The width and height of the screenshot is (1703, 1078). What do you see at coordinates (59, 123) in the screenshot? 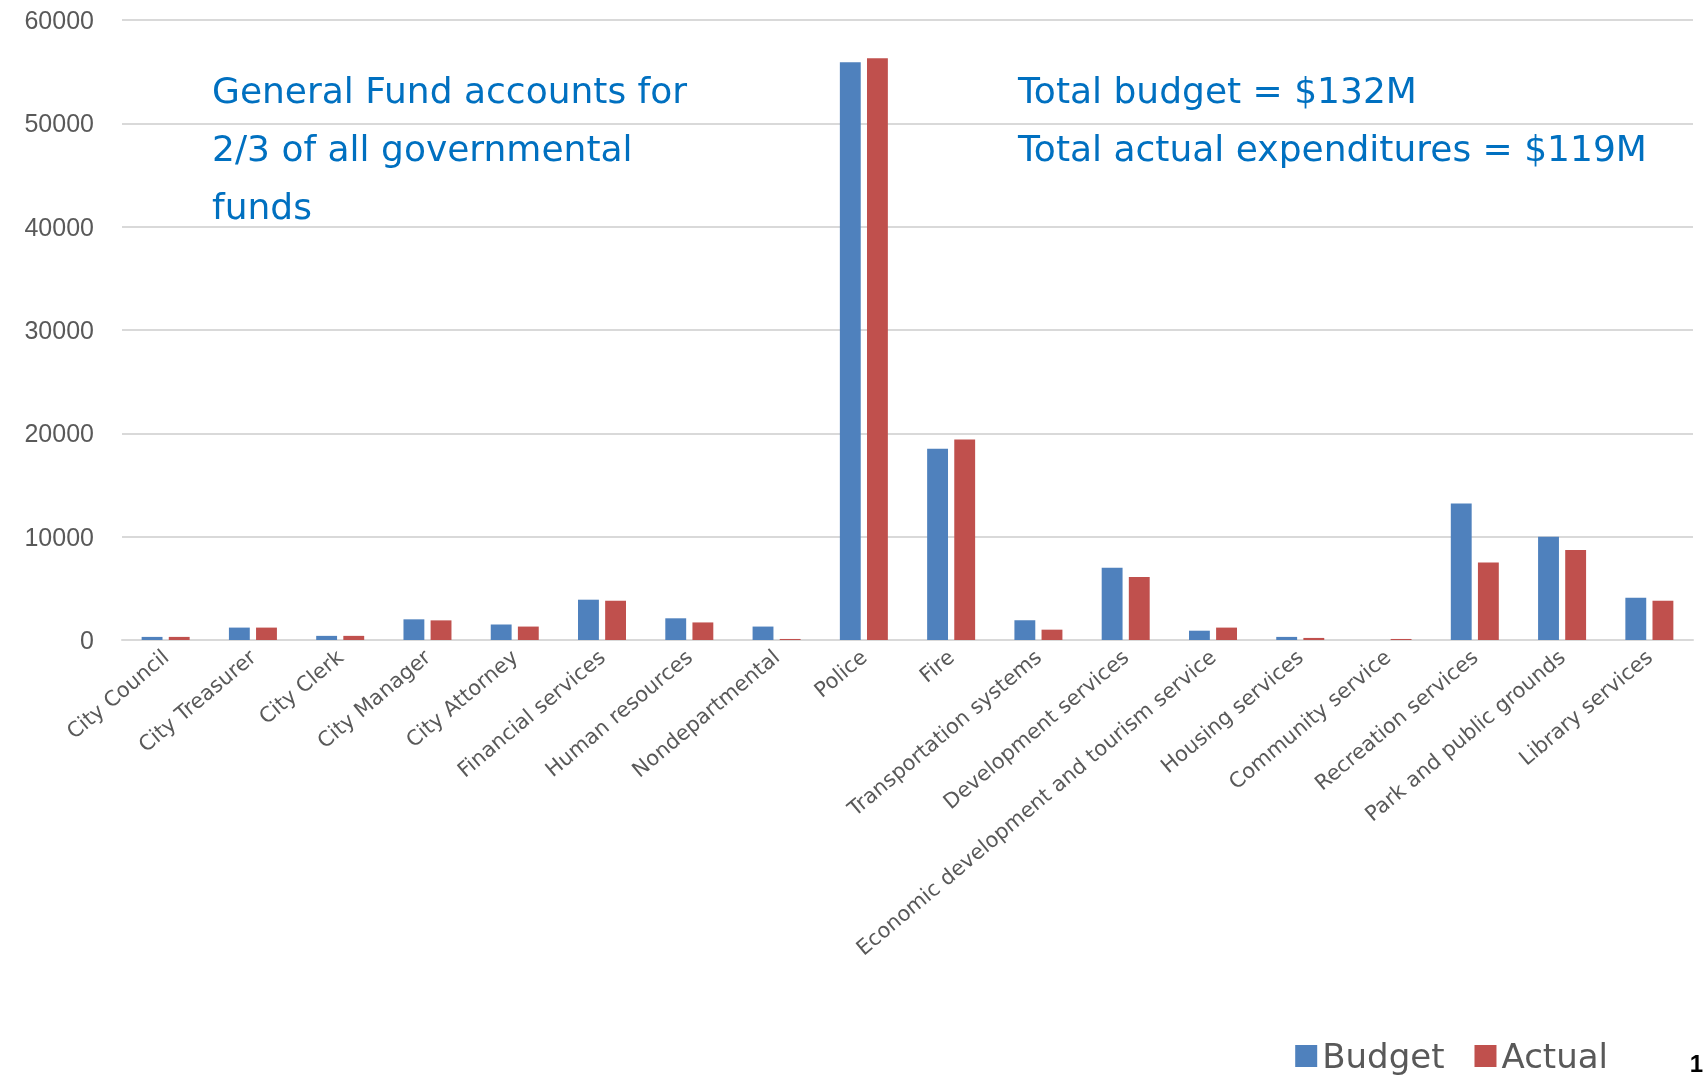
I see `y-tick-label: 50000` at bounding box center [59, 123].